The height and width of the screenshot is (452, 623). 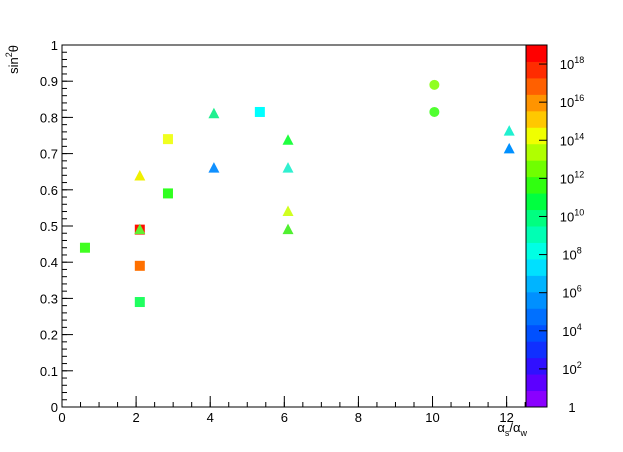 What do you see at coordinates (210, 417) in the screenshot?
I see `x-tick-label: 4` at bounding box center [210, 417].